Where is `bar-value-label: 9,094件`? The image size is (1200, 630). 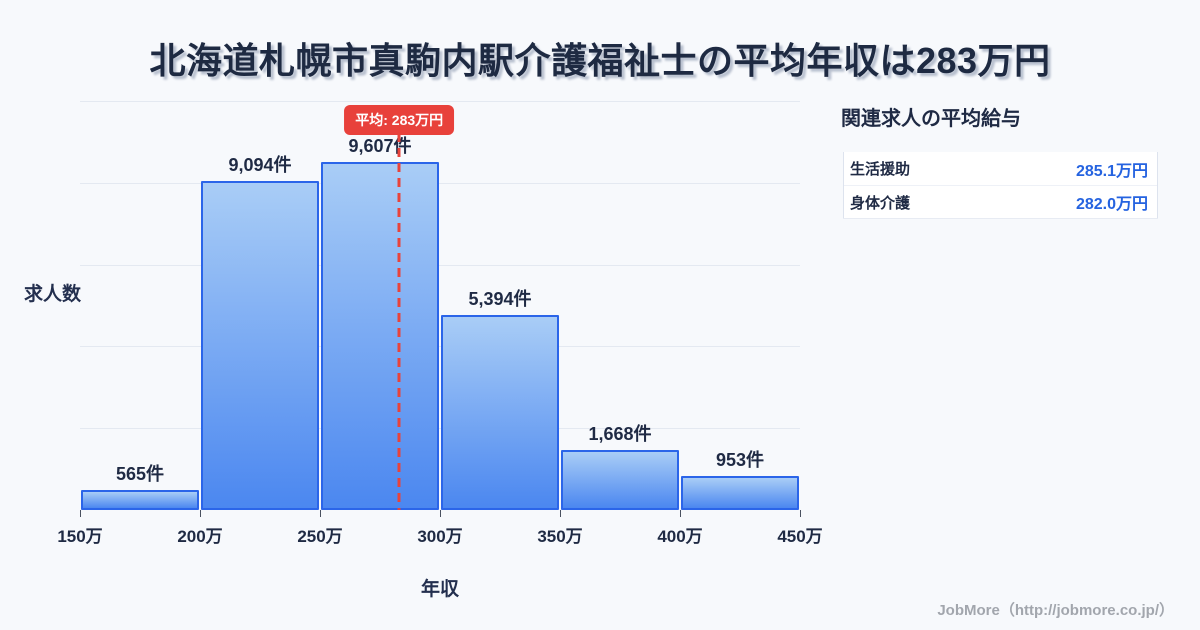
bar-value-label: 9,094件 is located at coordinates (260, 165).